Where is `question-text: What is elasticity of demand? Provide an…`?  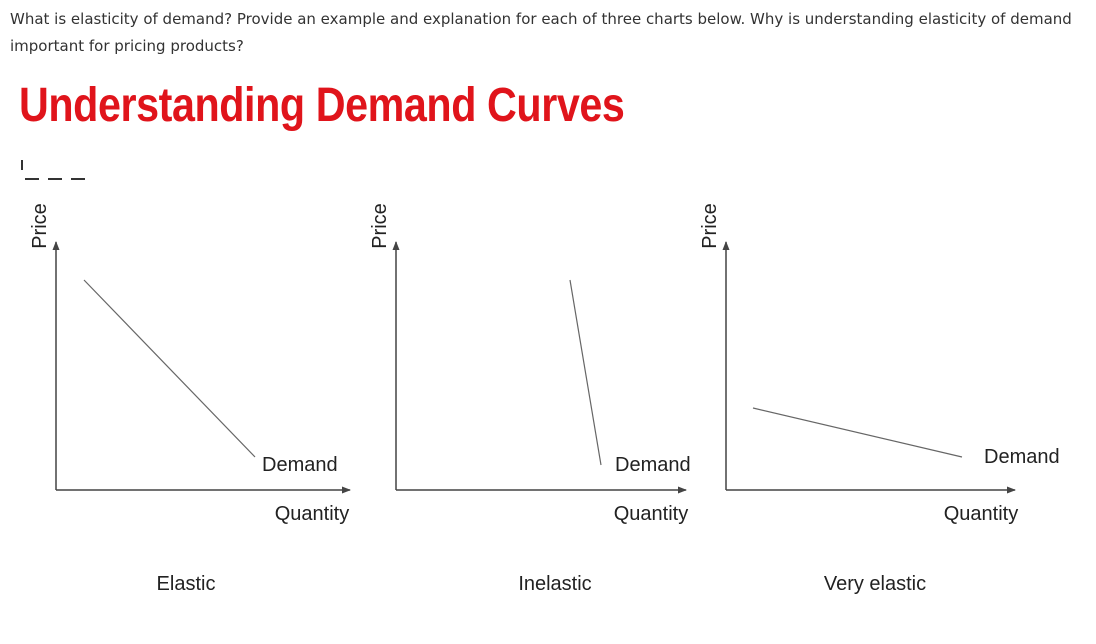
question-text: What is elasticity of demand? Provide an… is located at coordinates (541, 32).